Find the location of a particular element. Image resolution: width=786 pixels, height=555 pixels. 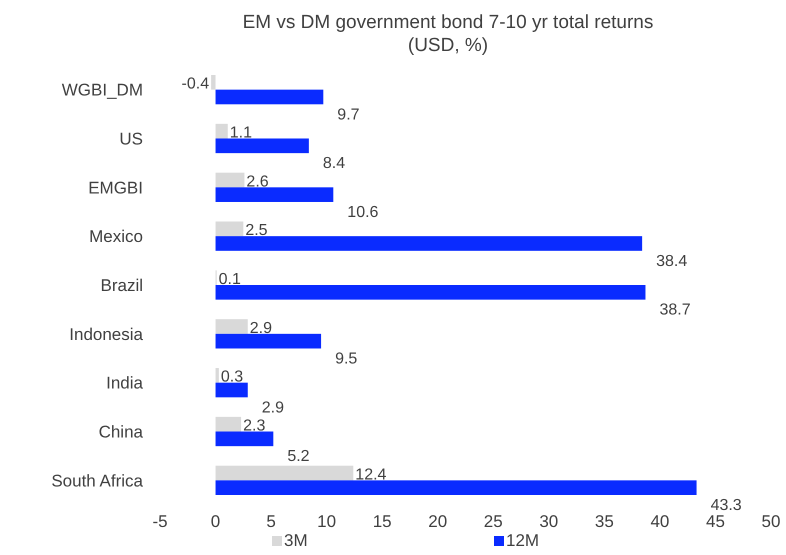

y-tick-label: India is located at coordinates (125, 383).